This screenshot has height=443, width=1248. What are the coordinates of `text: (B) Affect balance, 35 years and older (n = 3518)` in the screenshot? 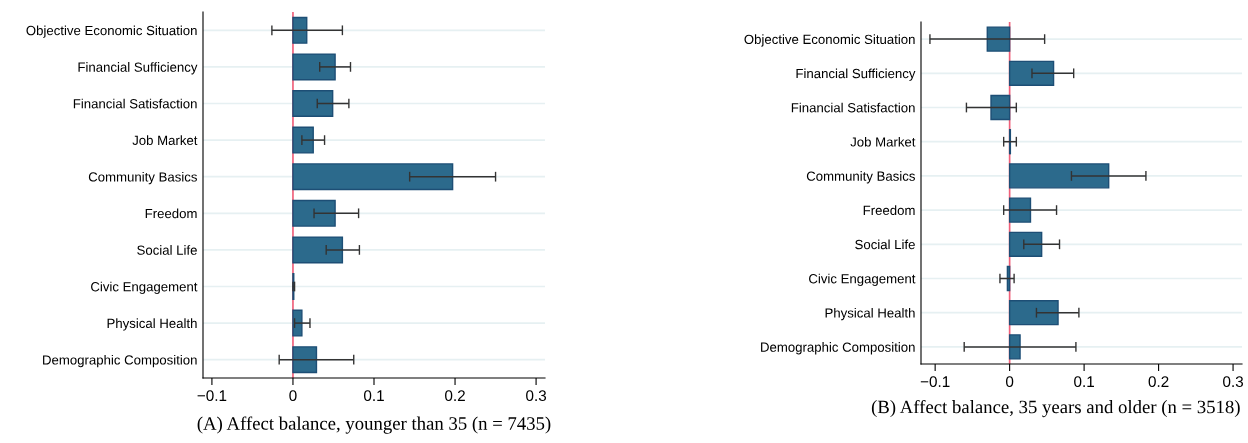 It's located at (1055, 408).